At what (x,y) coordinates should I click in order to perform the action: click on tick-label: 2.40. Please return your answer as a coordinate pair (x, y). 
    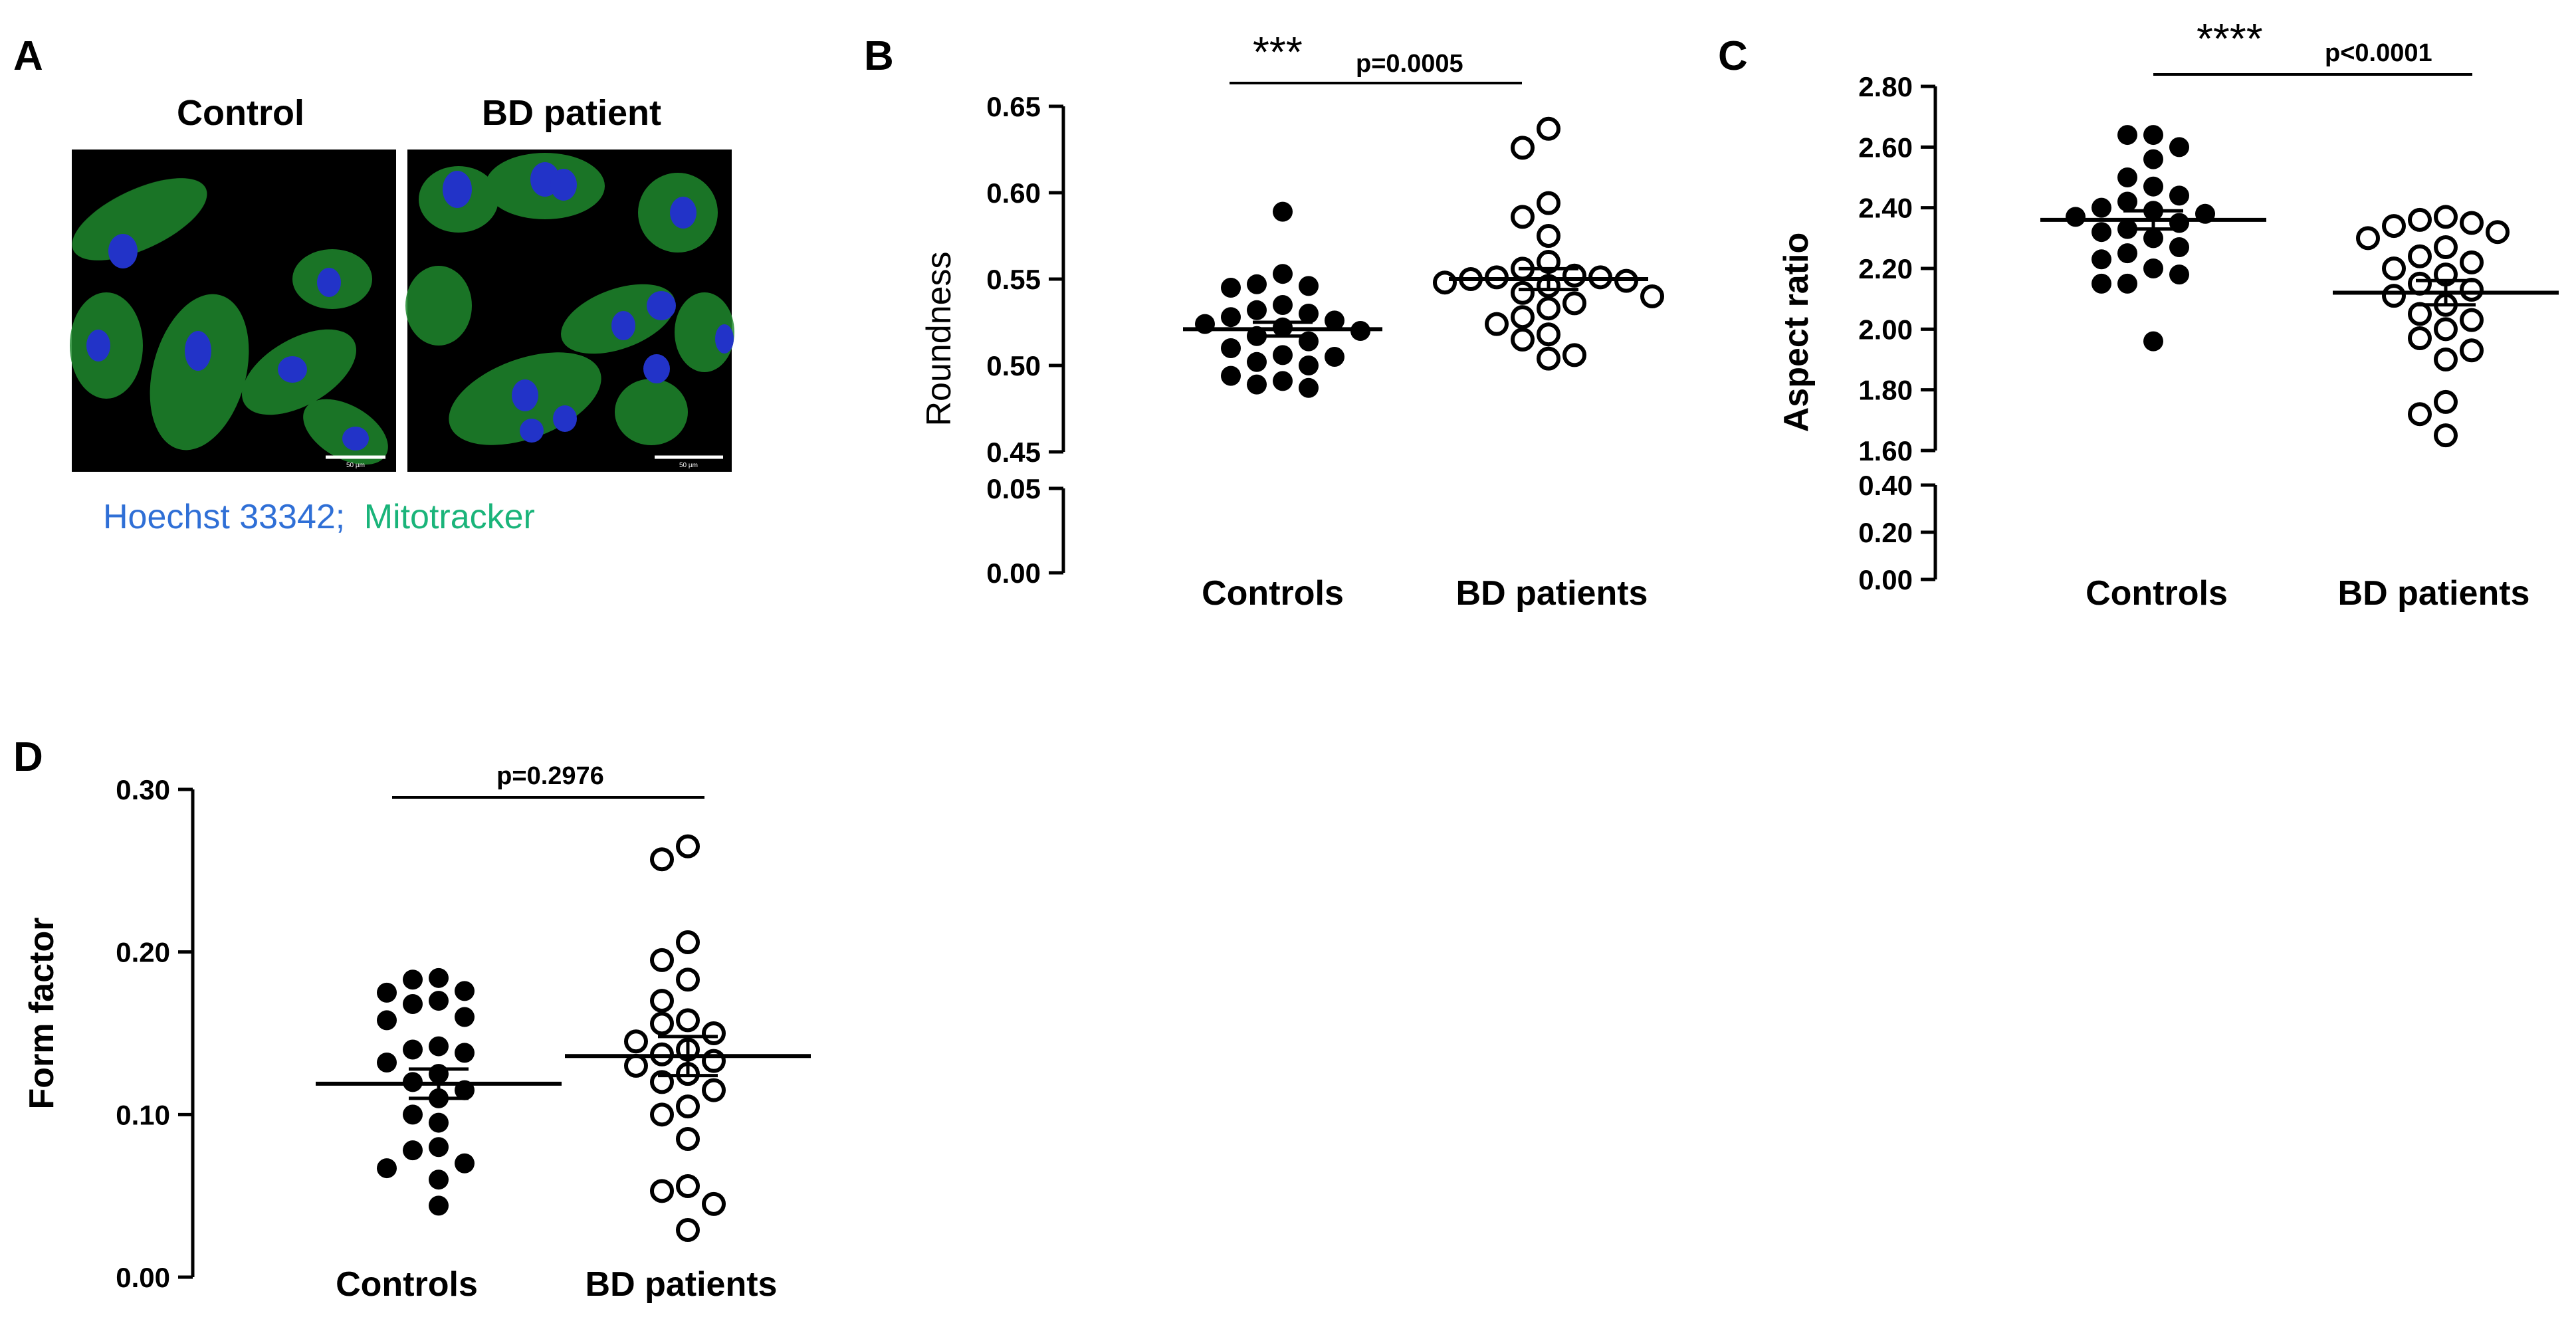
    Looking at the image, I should click on (1885, 208).